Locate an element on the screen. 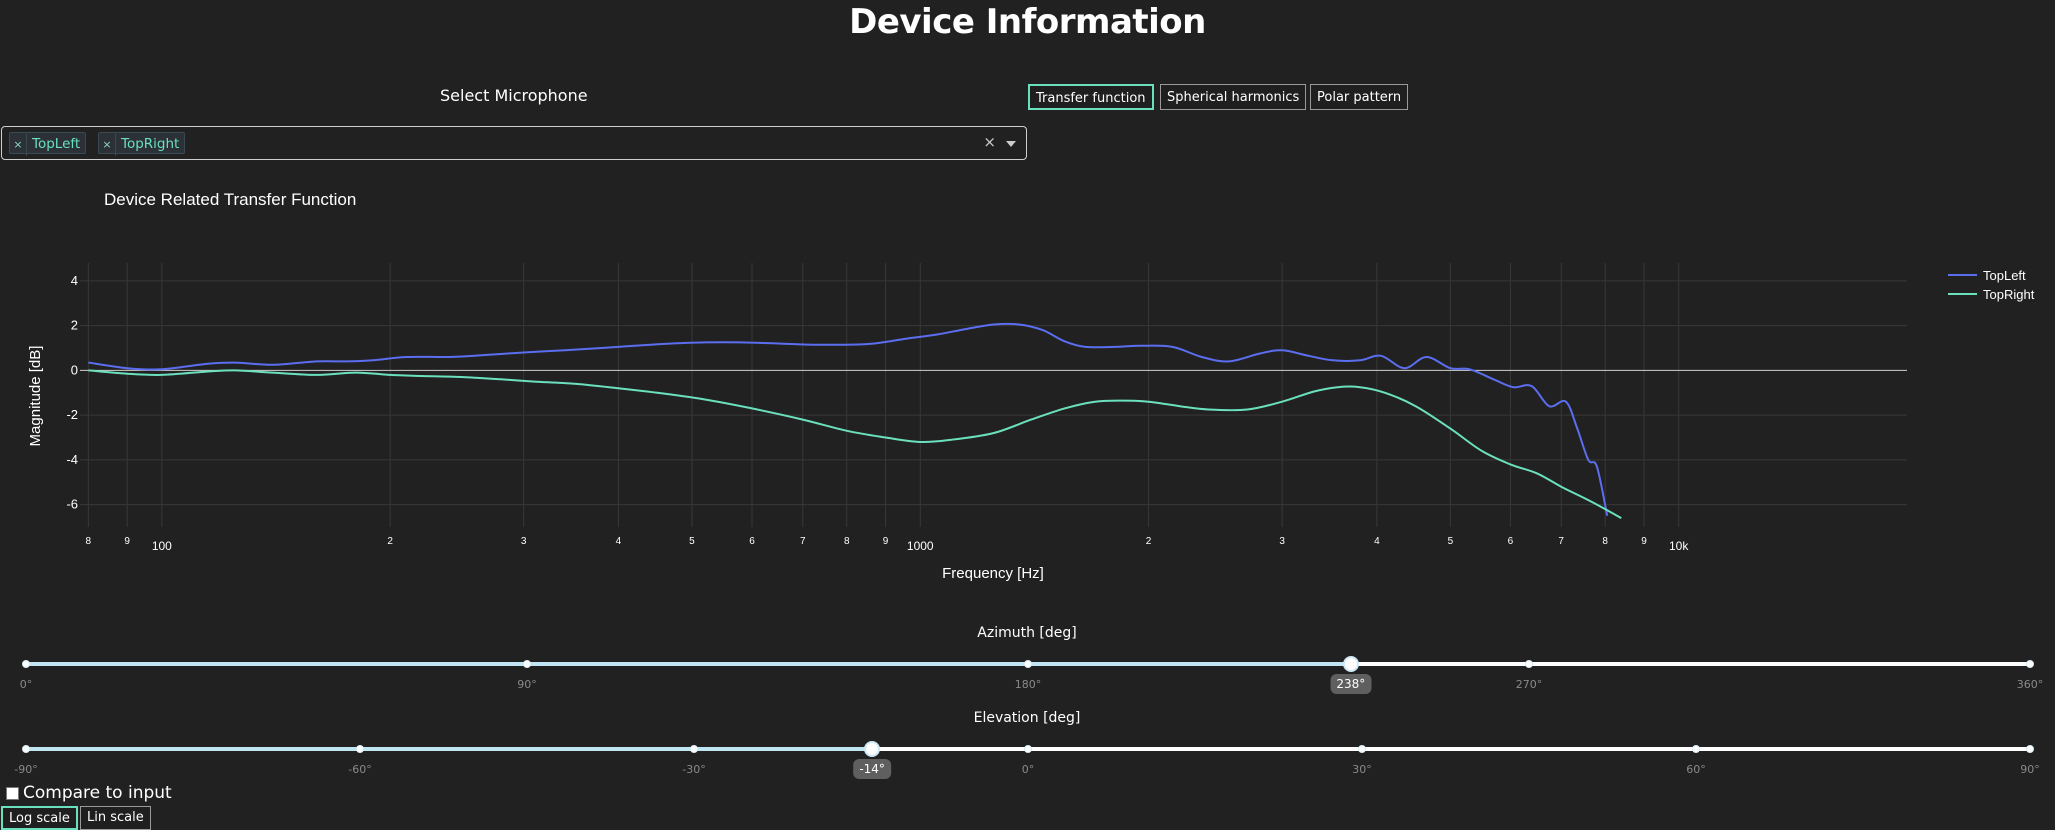 This screenshot has height=830, width=2055. y-tick-label: -4 is located at coordinates (72, 459).